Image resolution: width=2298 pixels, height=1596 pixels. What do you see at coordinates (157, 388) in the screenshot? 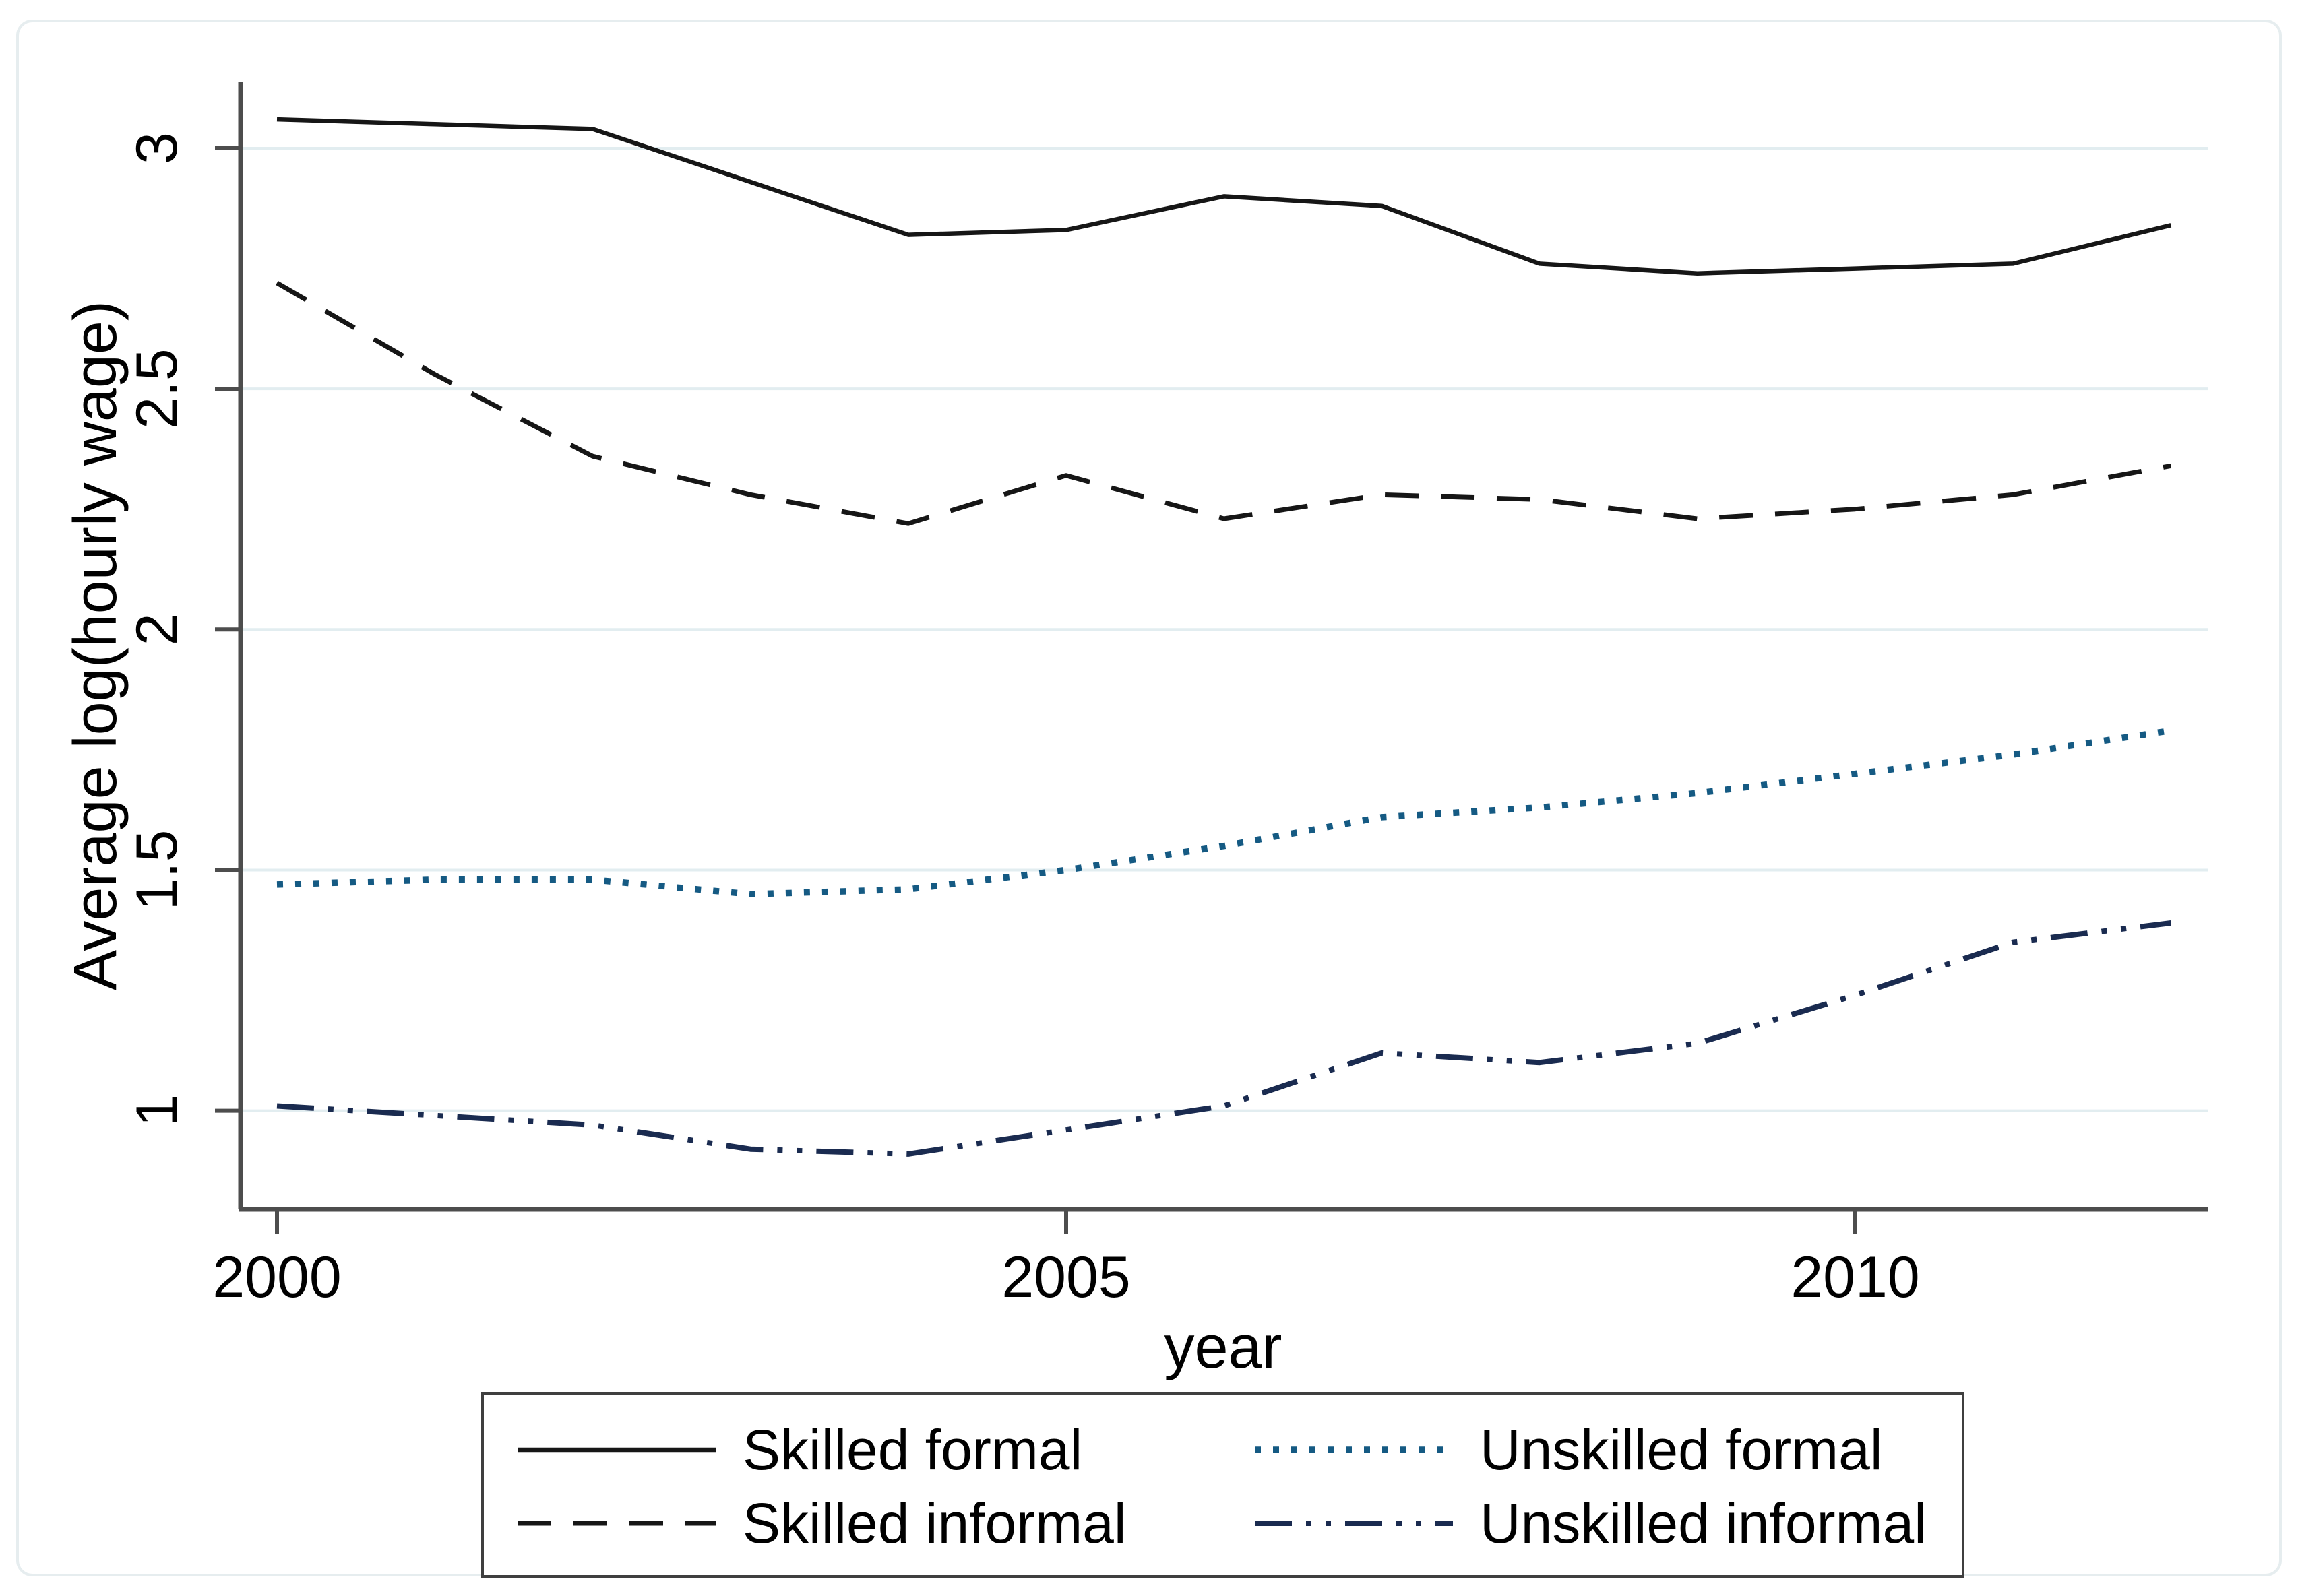
I see `y-tick-label-1: 2.5` at bounding box center [157, 388].